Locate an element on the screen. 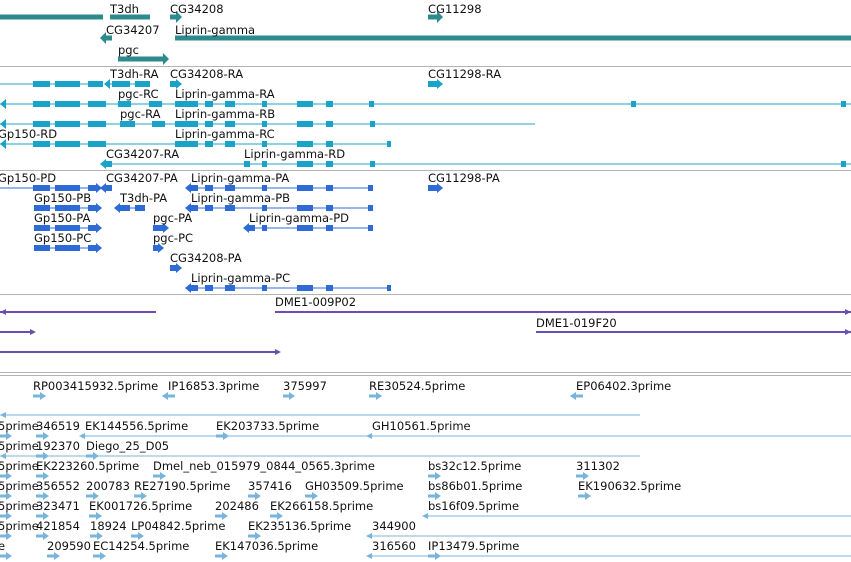 The height and width of the screenshot is (562, 851). est-feature-label: EK147036.5prime is located at coordinates (267, 546).